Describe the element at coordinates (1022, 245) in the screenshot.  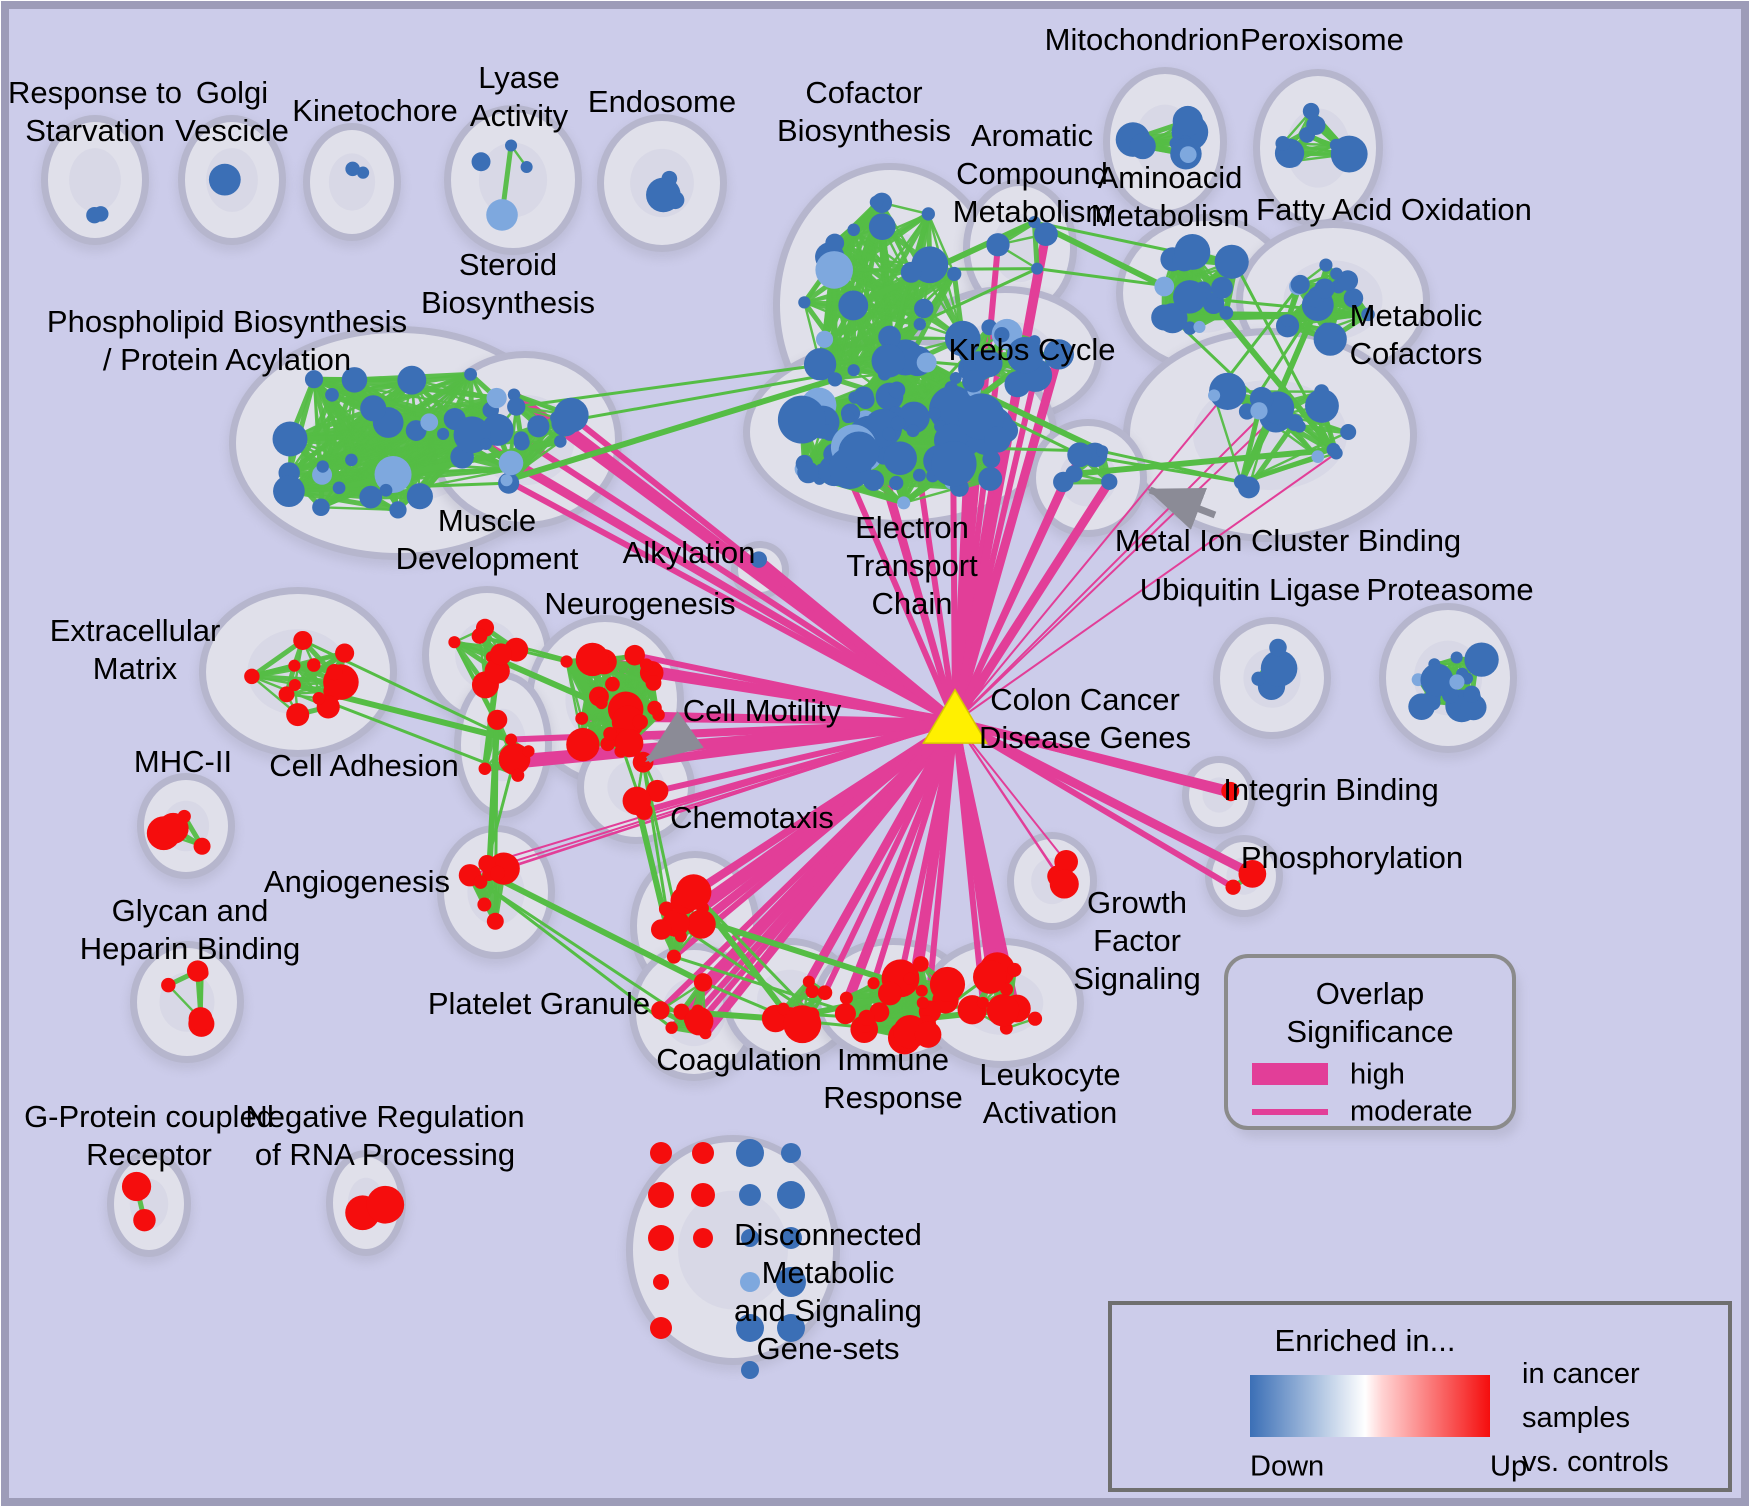
I see `cluster-nodes-aromatic-compound-metabolism` at that location.